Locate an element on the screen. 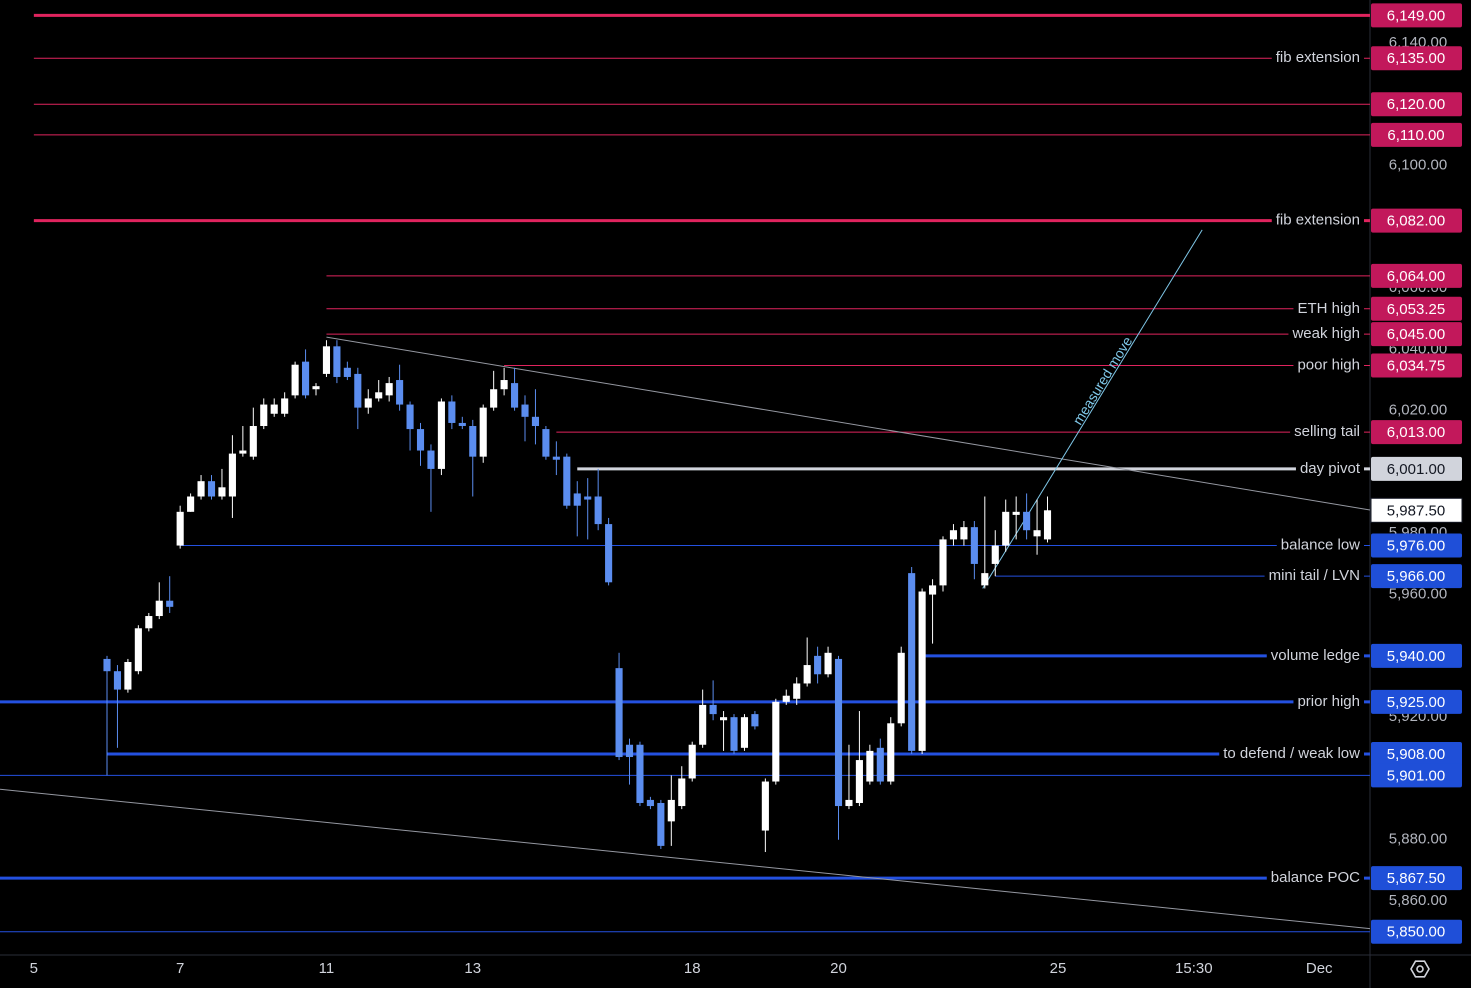  price-box-label: 6,110.00 is located at coordinates (1415, 135).